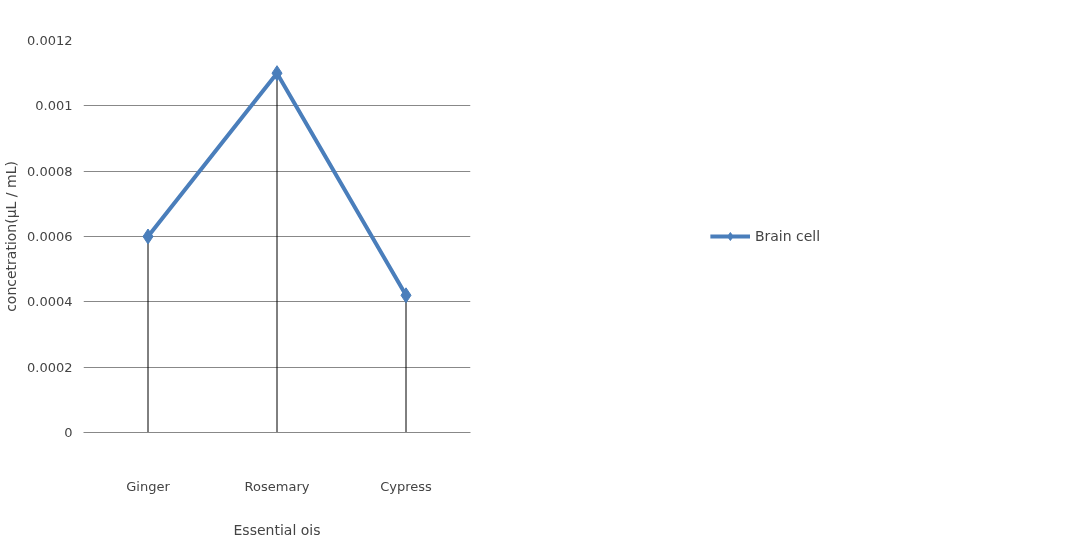 This screenshot has width=1075, height=549. I want to click on legend-label: Brain cell, so click(787, 236).